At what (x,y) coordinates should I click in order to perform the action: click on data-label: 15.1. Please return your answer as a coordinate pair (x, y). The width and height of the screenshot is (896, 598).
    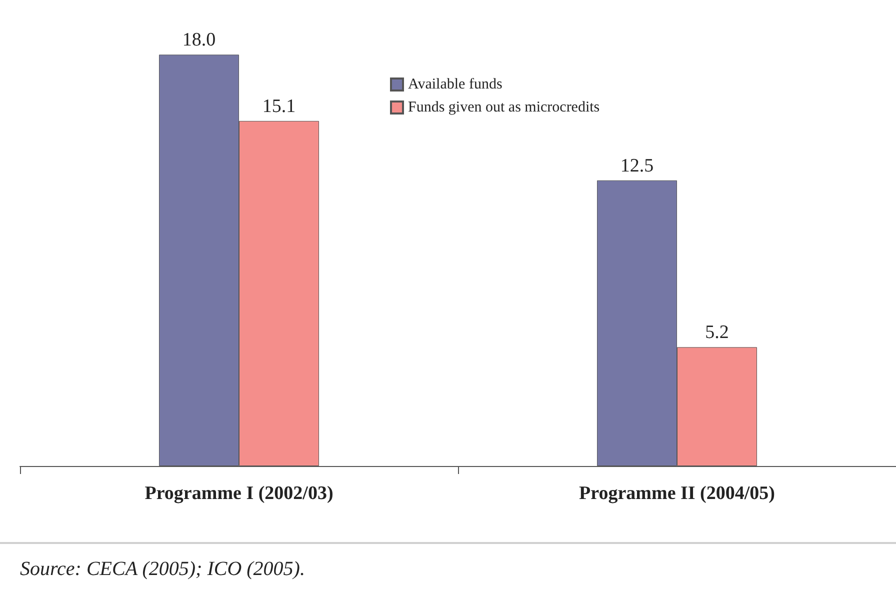
    Looking at the image, I should click on (279, 106).